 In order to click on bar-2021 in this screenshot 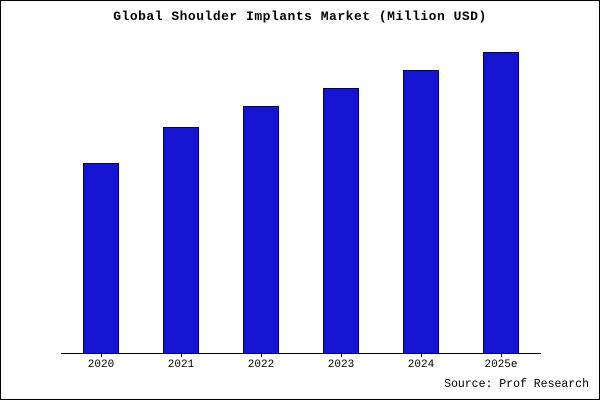, I will do `click(181, 240)`.